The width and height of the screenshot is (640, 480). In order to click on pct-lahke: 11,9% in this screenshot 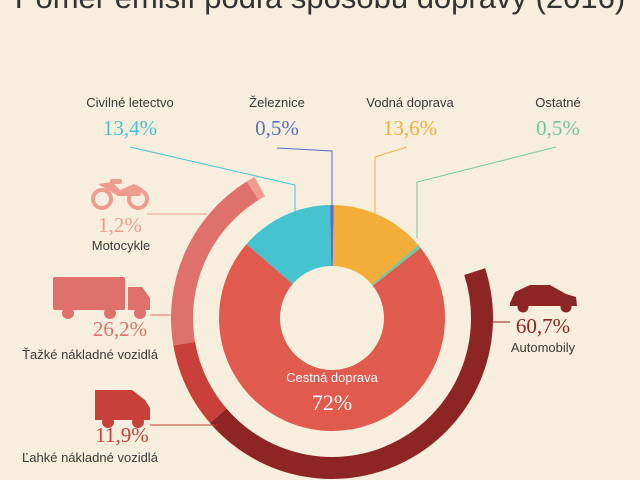, I will do `click(121, 435)`.